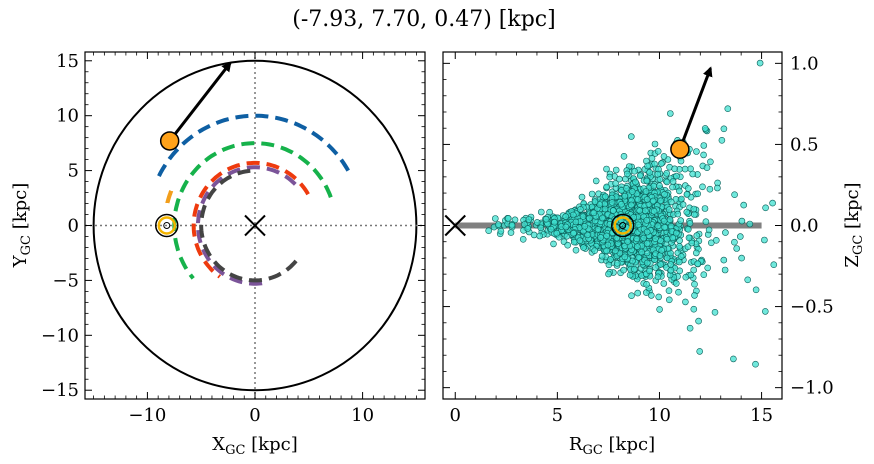 This screenshot has height=464, width=874. Describe the element at coordinates (73, 171) in the screenshot. I see `y-tick-label: 5` at that location.